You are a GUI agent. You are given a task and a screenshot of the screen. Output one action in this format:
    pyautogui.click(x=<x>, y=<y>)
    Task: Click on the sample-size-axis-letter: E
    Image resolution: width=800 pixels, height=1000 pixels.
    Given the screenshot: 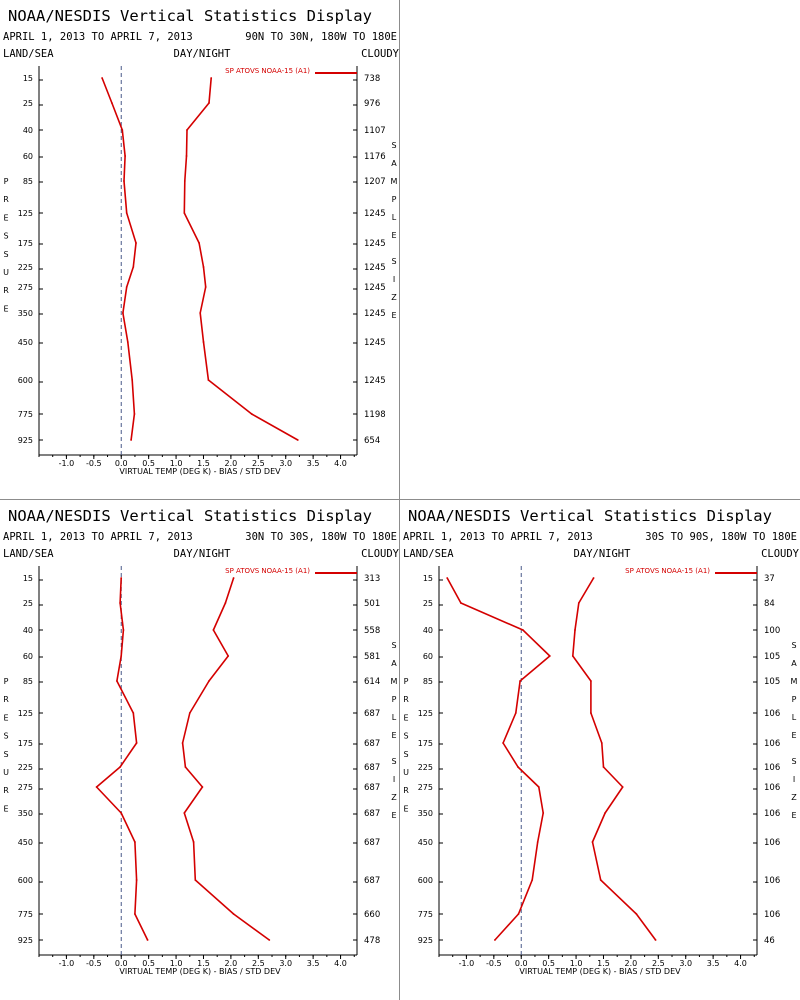 What is the action you would take?
    pyautogui.click(x=793, y=815)
    